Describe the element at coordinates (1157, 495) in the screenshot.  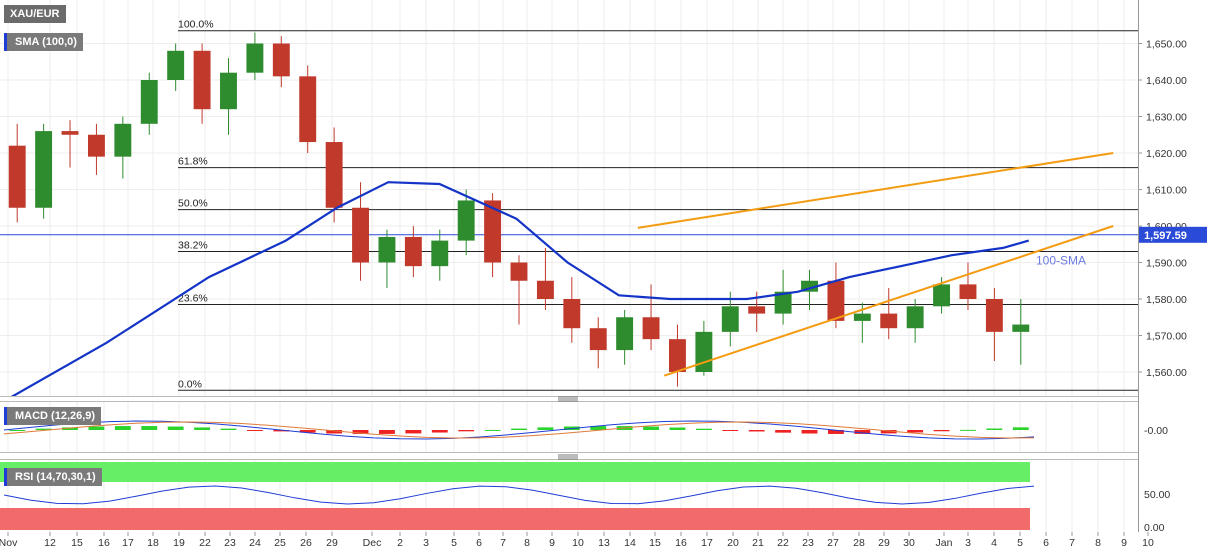
I see `rsi-tick-label: 50.00` at that location.